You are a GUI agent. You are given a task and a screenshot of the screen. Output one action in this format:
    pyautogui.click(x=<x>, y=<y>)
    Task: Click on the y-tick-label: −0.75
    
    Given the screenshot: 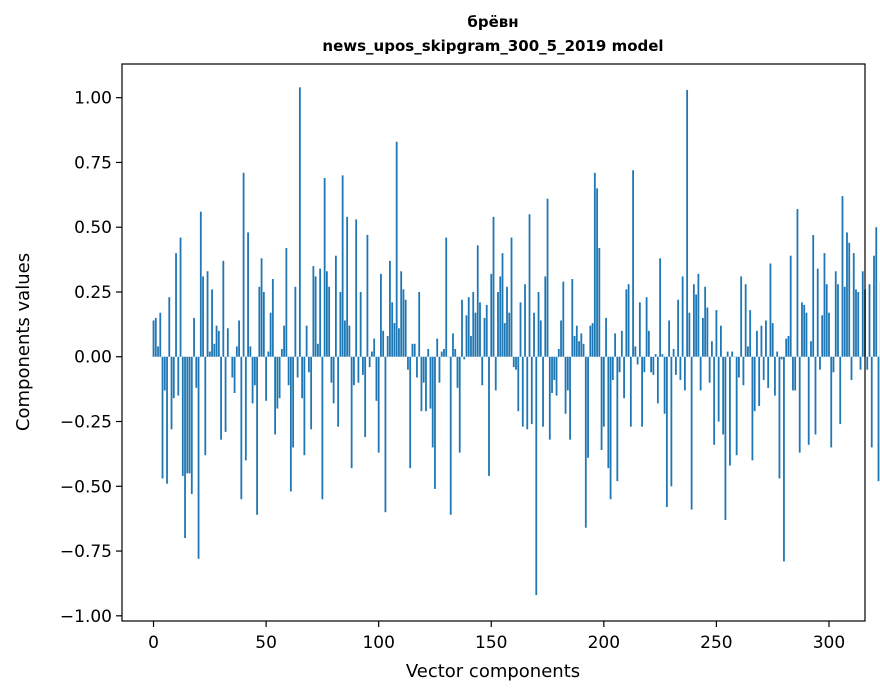 What is the action you would take?
    pyautogui.click(x=86, y=552)
    